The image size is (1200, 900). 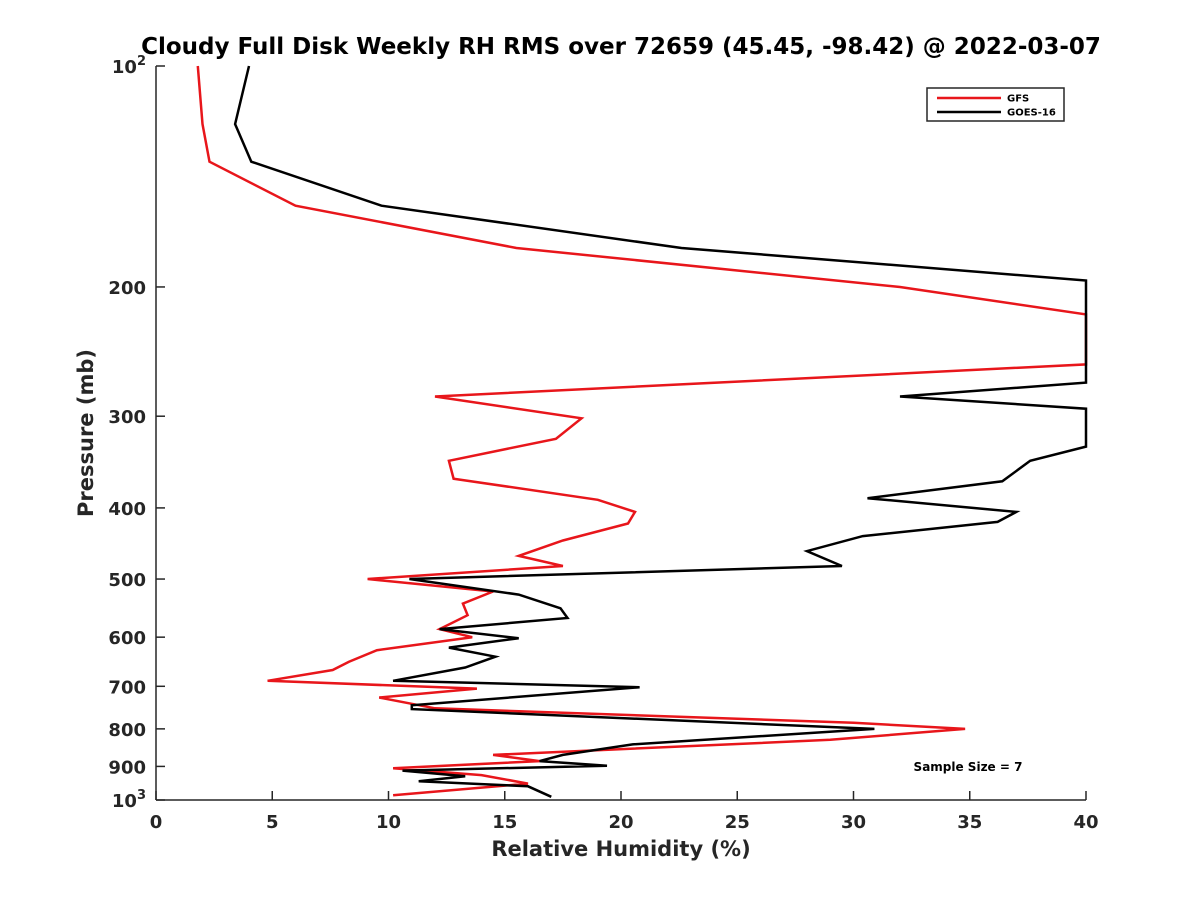 What do you see at coordinates (853, 822) in the screenshot?
I see `x-tick-label: 30` at bounding box center [853, 822].